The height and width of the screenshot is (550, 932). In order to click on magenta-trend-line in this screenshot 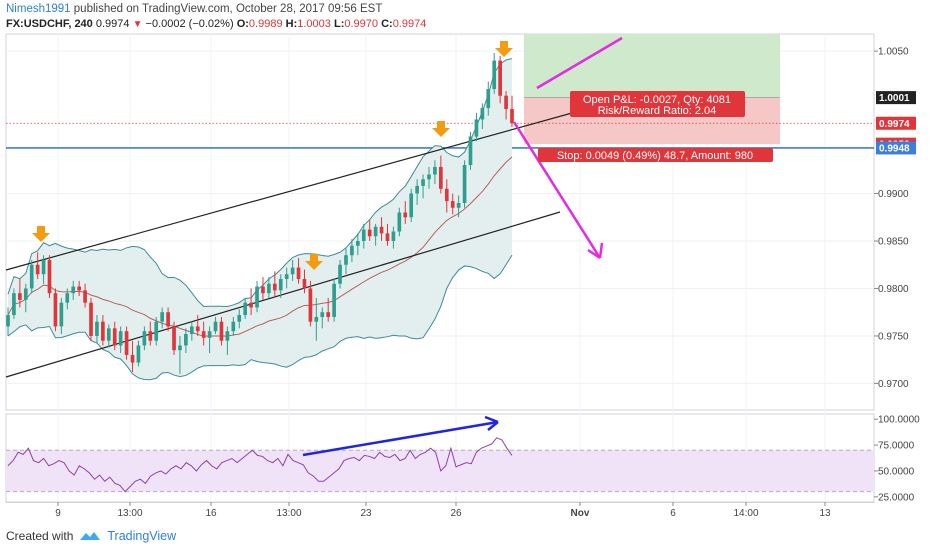, I will do `click(579, 63)`.